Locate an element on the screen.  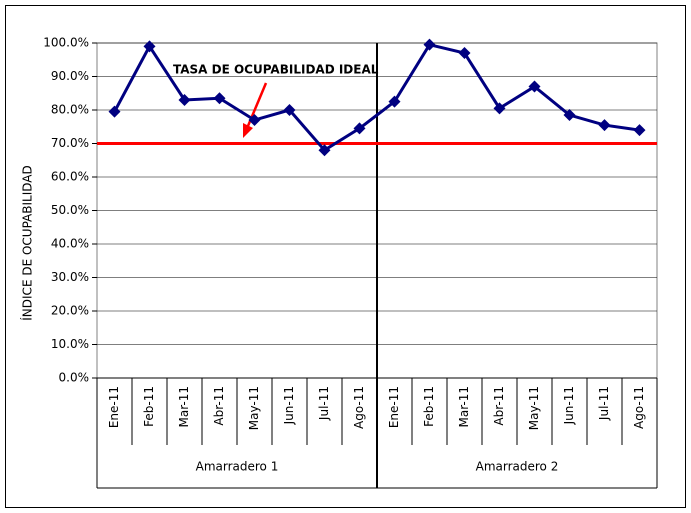
y-tick-label: 60.0% is located at coordinates (70, 177).